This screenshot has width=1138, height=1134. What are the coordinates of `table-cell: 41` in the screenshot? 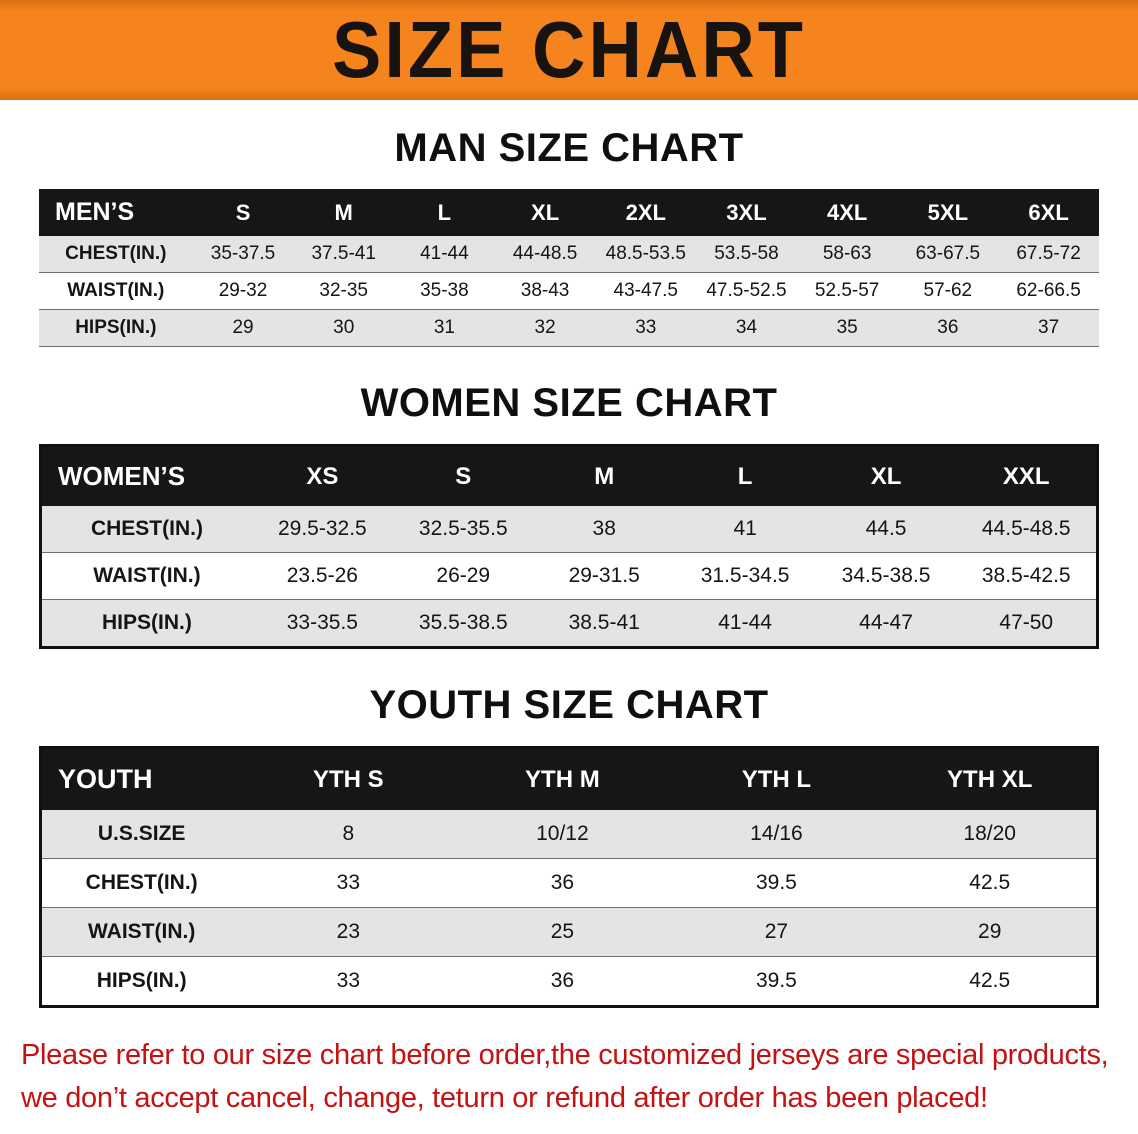 It's located at (745, 529).